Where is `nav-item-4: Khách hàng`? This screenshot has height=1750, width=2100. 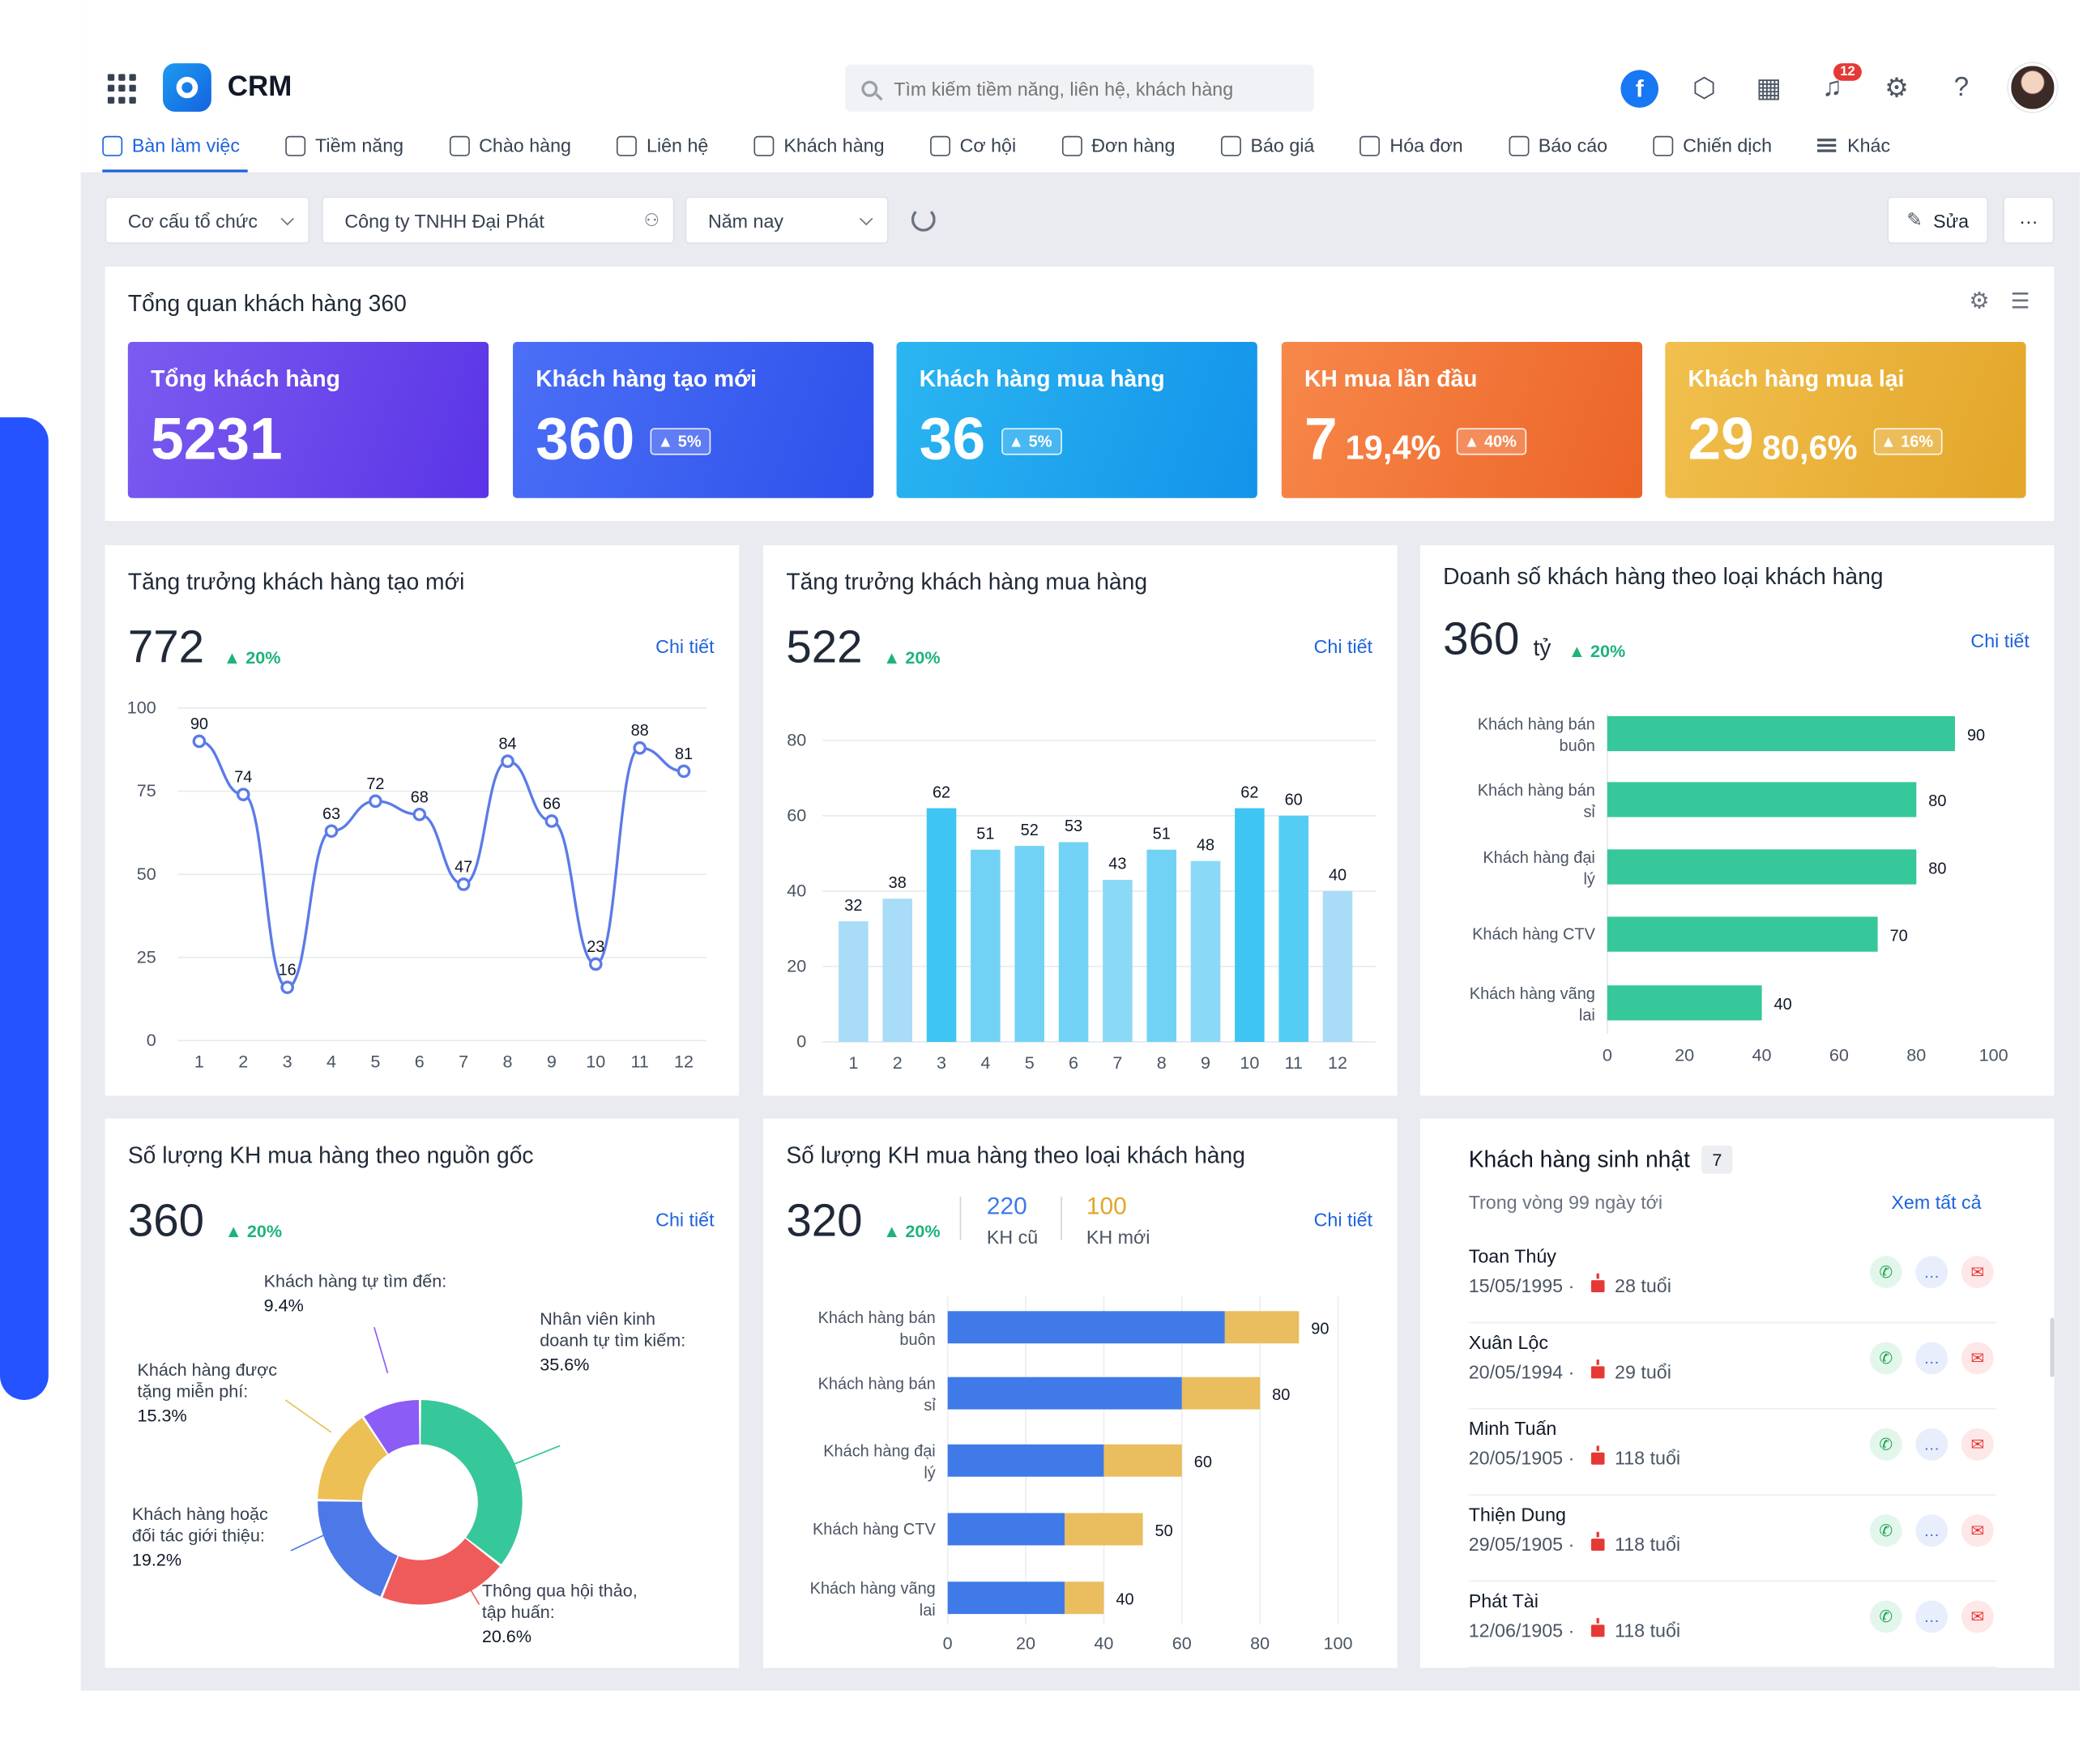
nav-item-4: Khách hàng is located at coordinates (842, 146).